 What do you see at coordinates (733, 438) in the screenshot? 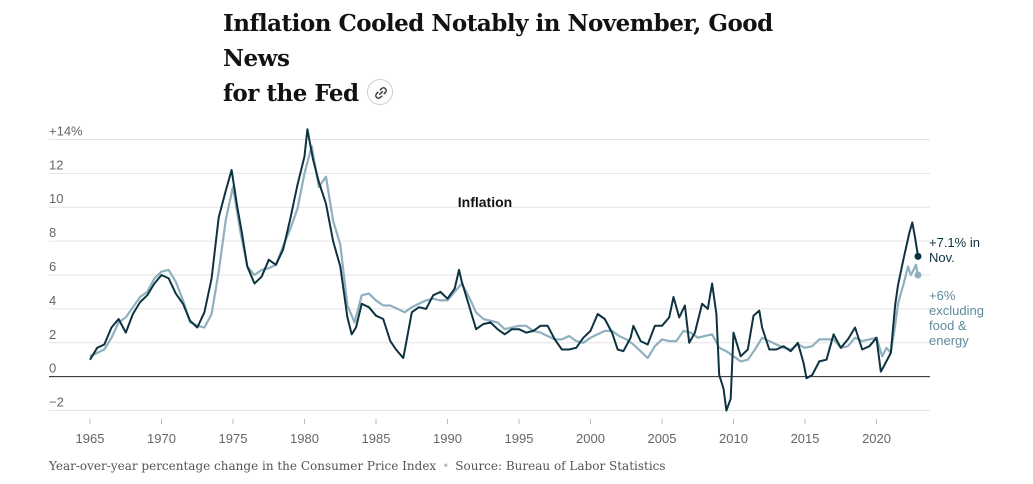
I see `x-tick-label: 2010` at bounding box center [733, 438].